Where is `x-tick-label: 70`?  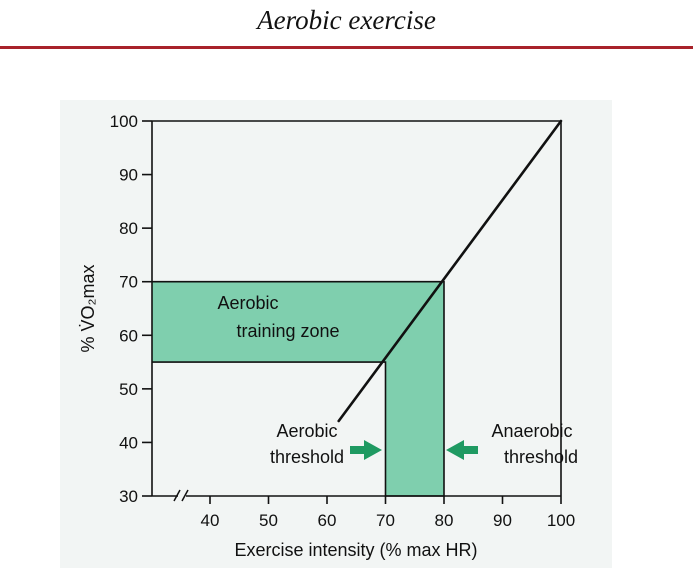 x-tick-label: 70 is located at coordinates (385, 520).